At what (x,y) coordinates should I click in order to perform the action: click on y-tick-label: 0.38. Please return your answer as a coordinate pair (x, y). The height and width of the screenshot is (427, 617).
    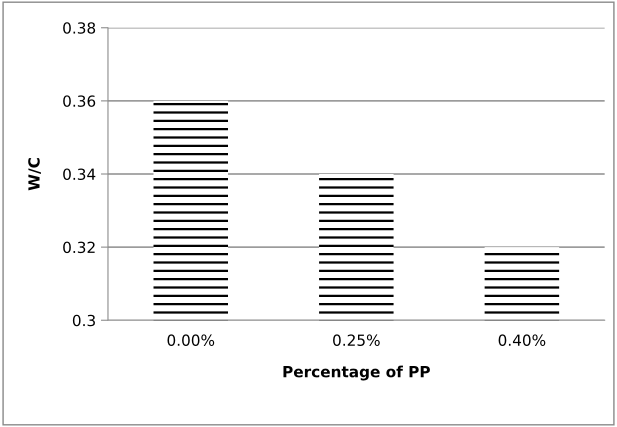
    Looking at the image, I should click on (79, 28).